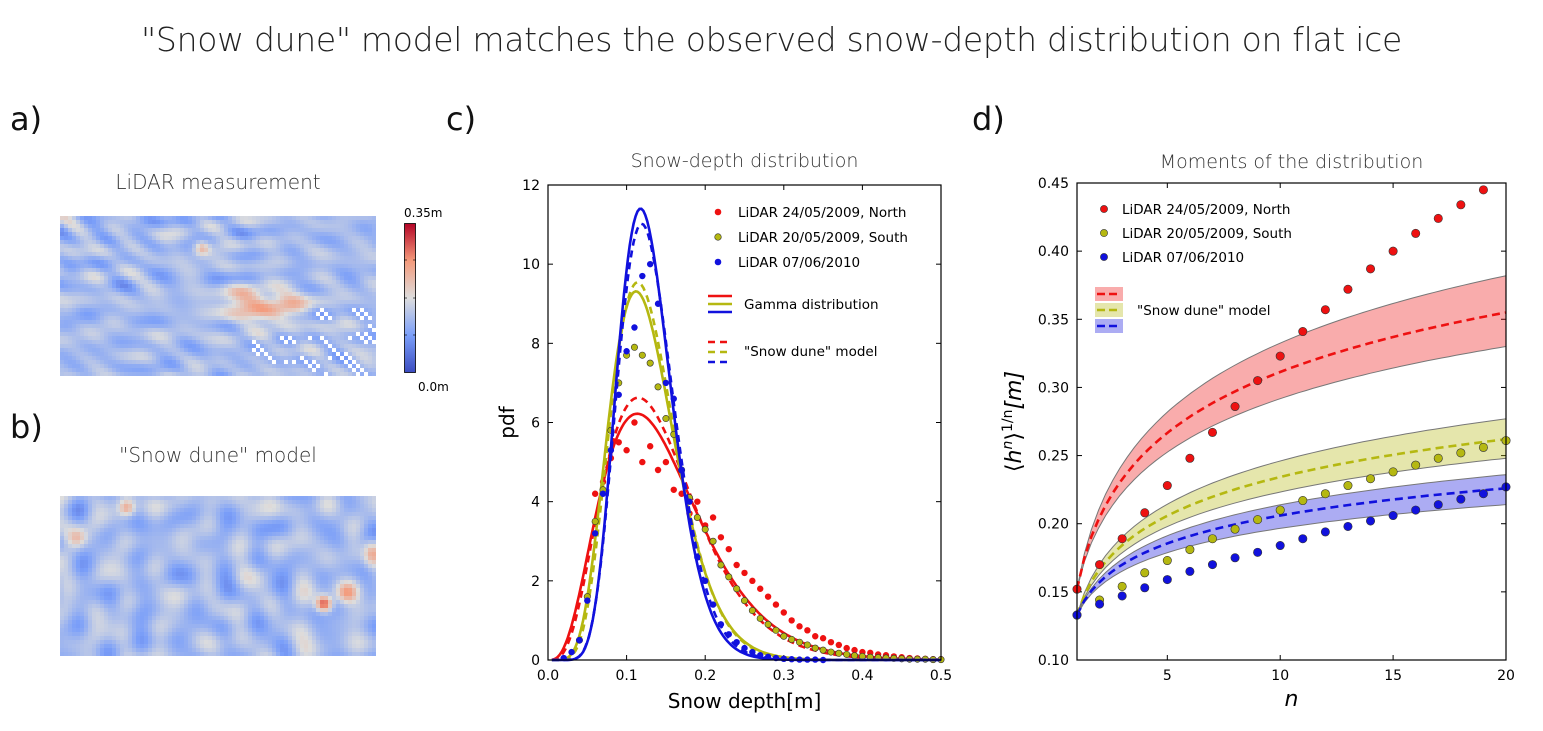  What do you see at coordinates (1008, 421) in the screenshot?
I see `ylabel-part: 1/n` at bounding box center [1008, 421].